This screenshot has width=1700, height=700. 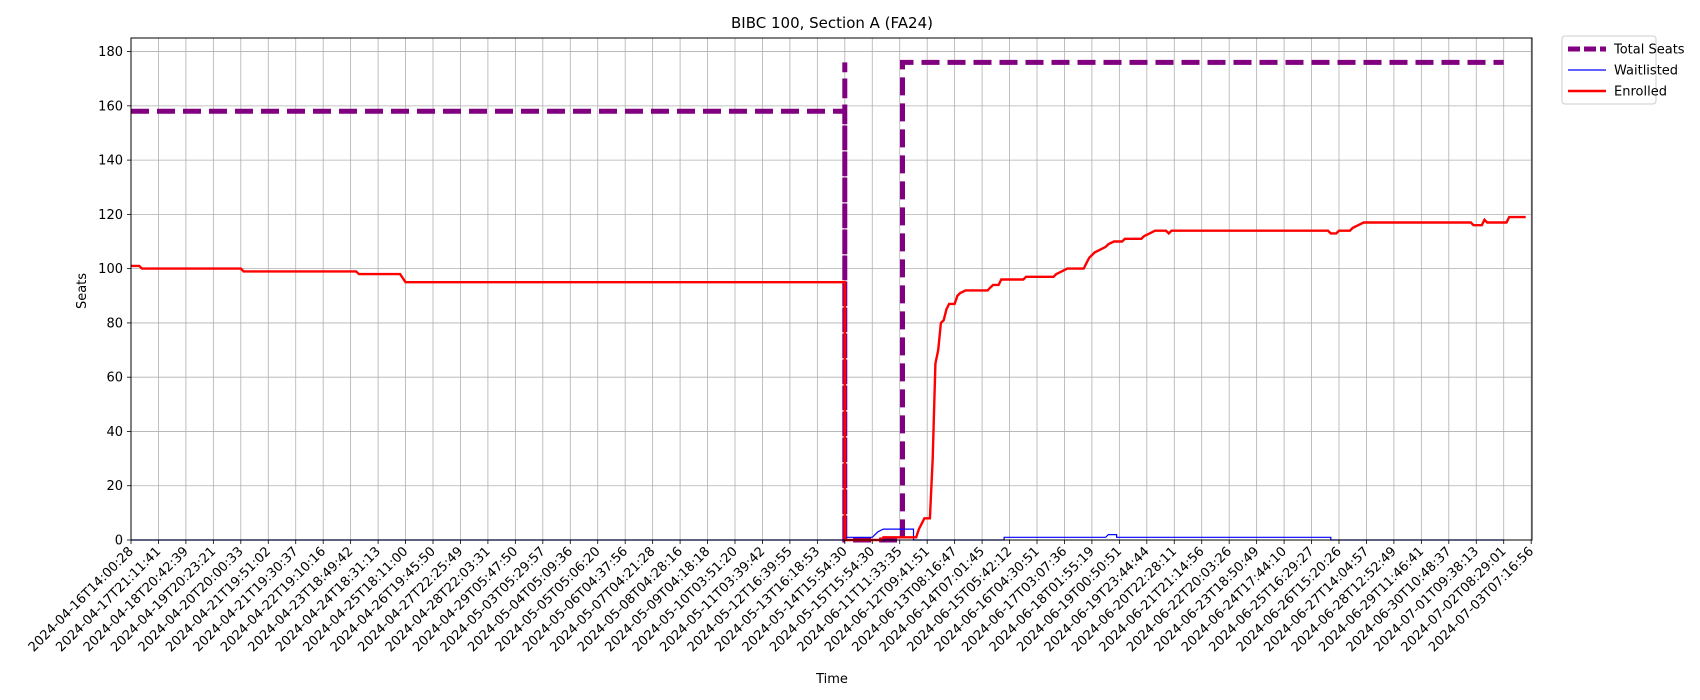 What do you see at coordinates (114, 432) in the screenshot?
I see `y-tick-label: 40` at bounding box center [114, 432].